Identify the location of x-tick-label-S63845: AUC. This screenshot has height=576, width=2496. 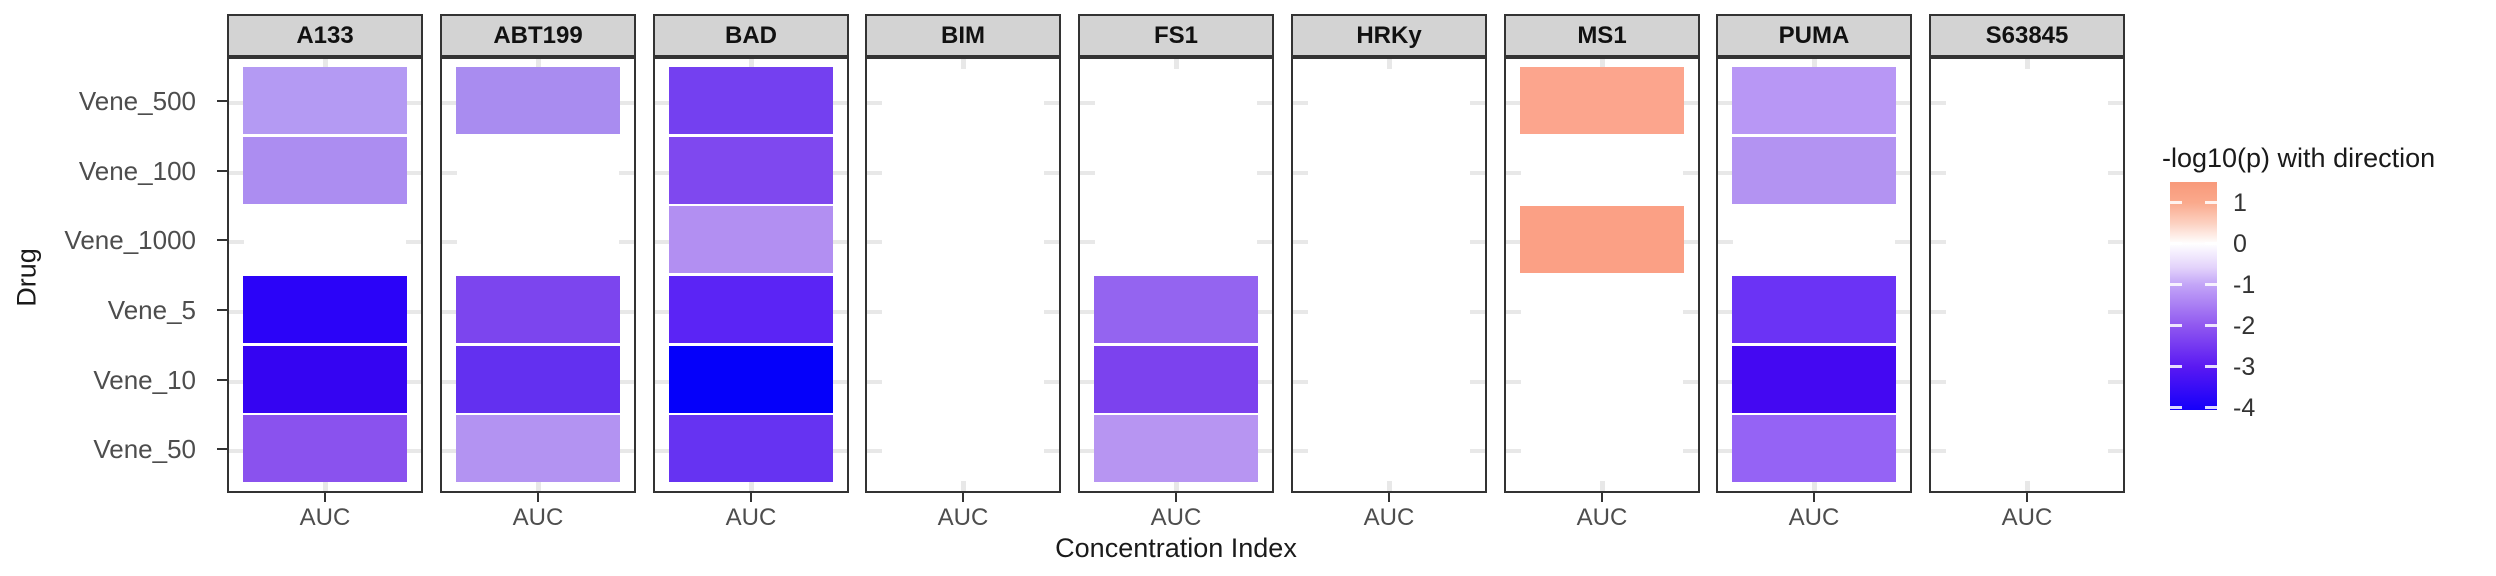
(2027, 517).